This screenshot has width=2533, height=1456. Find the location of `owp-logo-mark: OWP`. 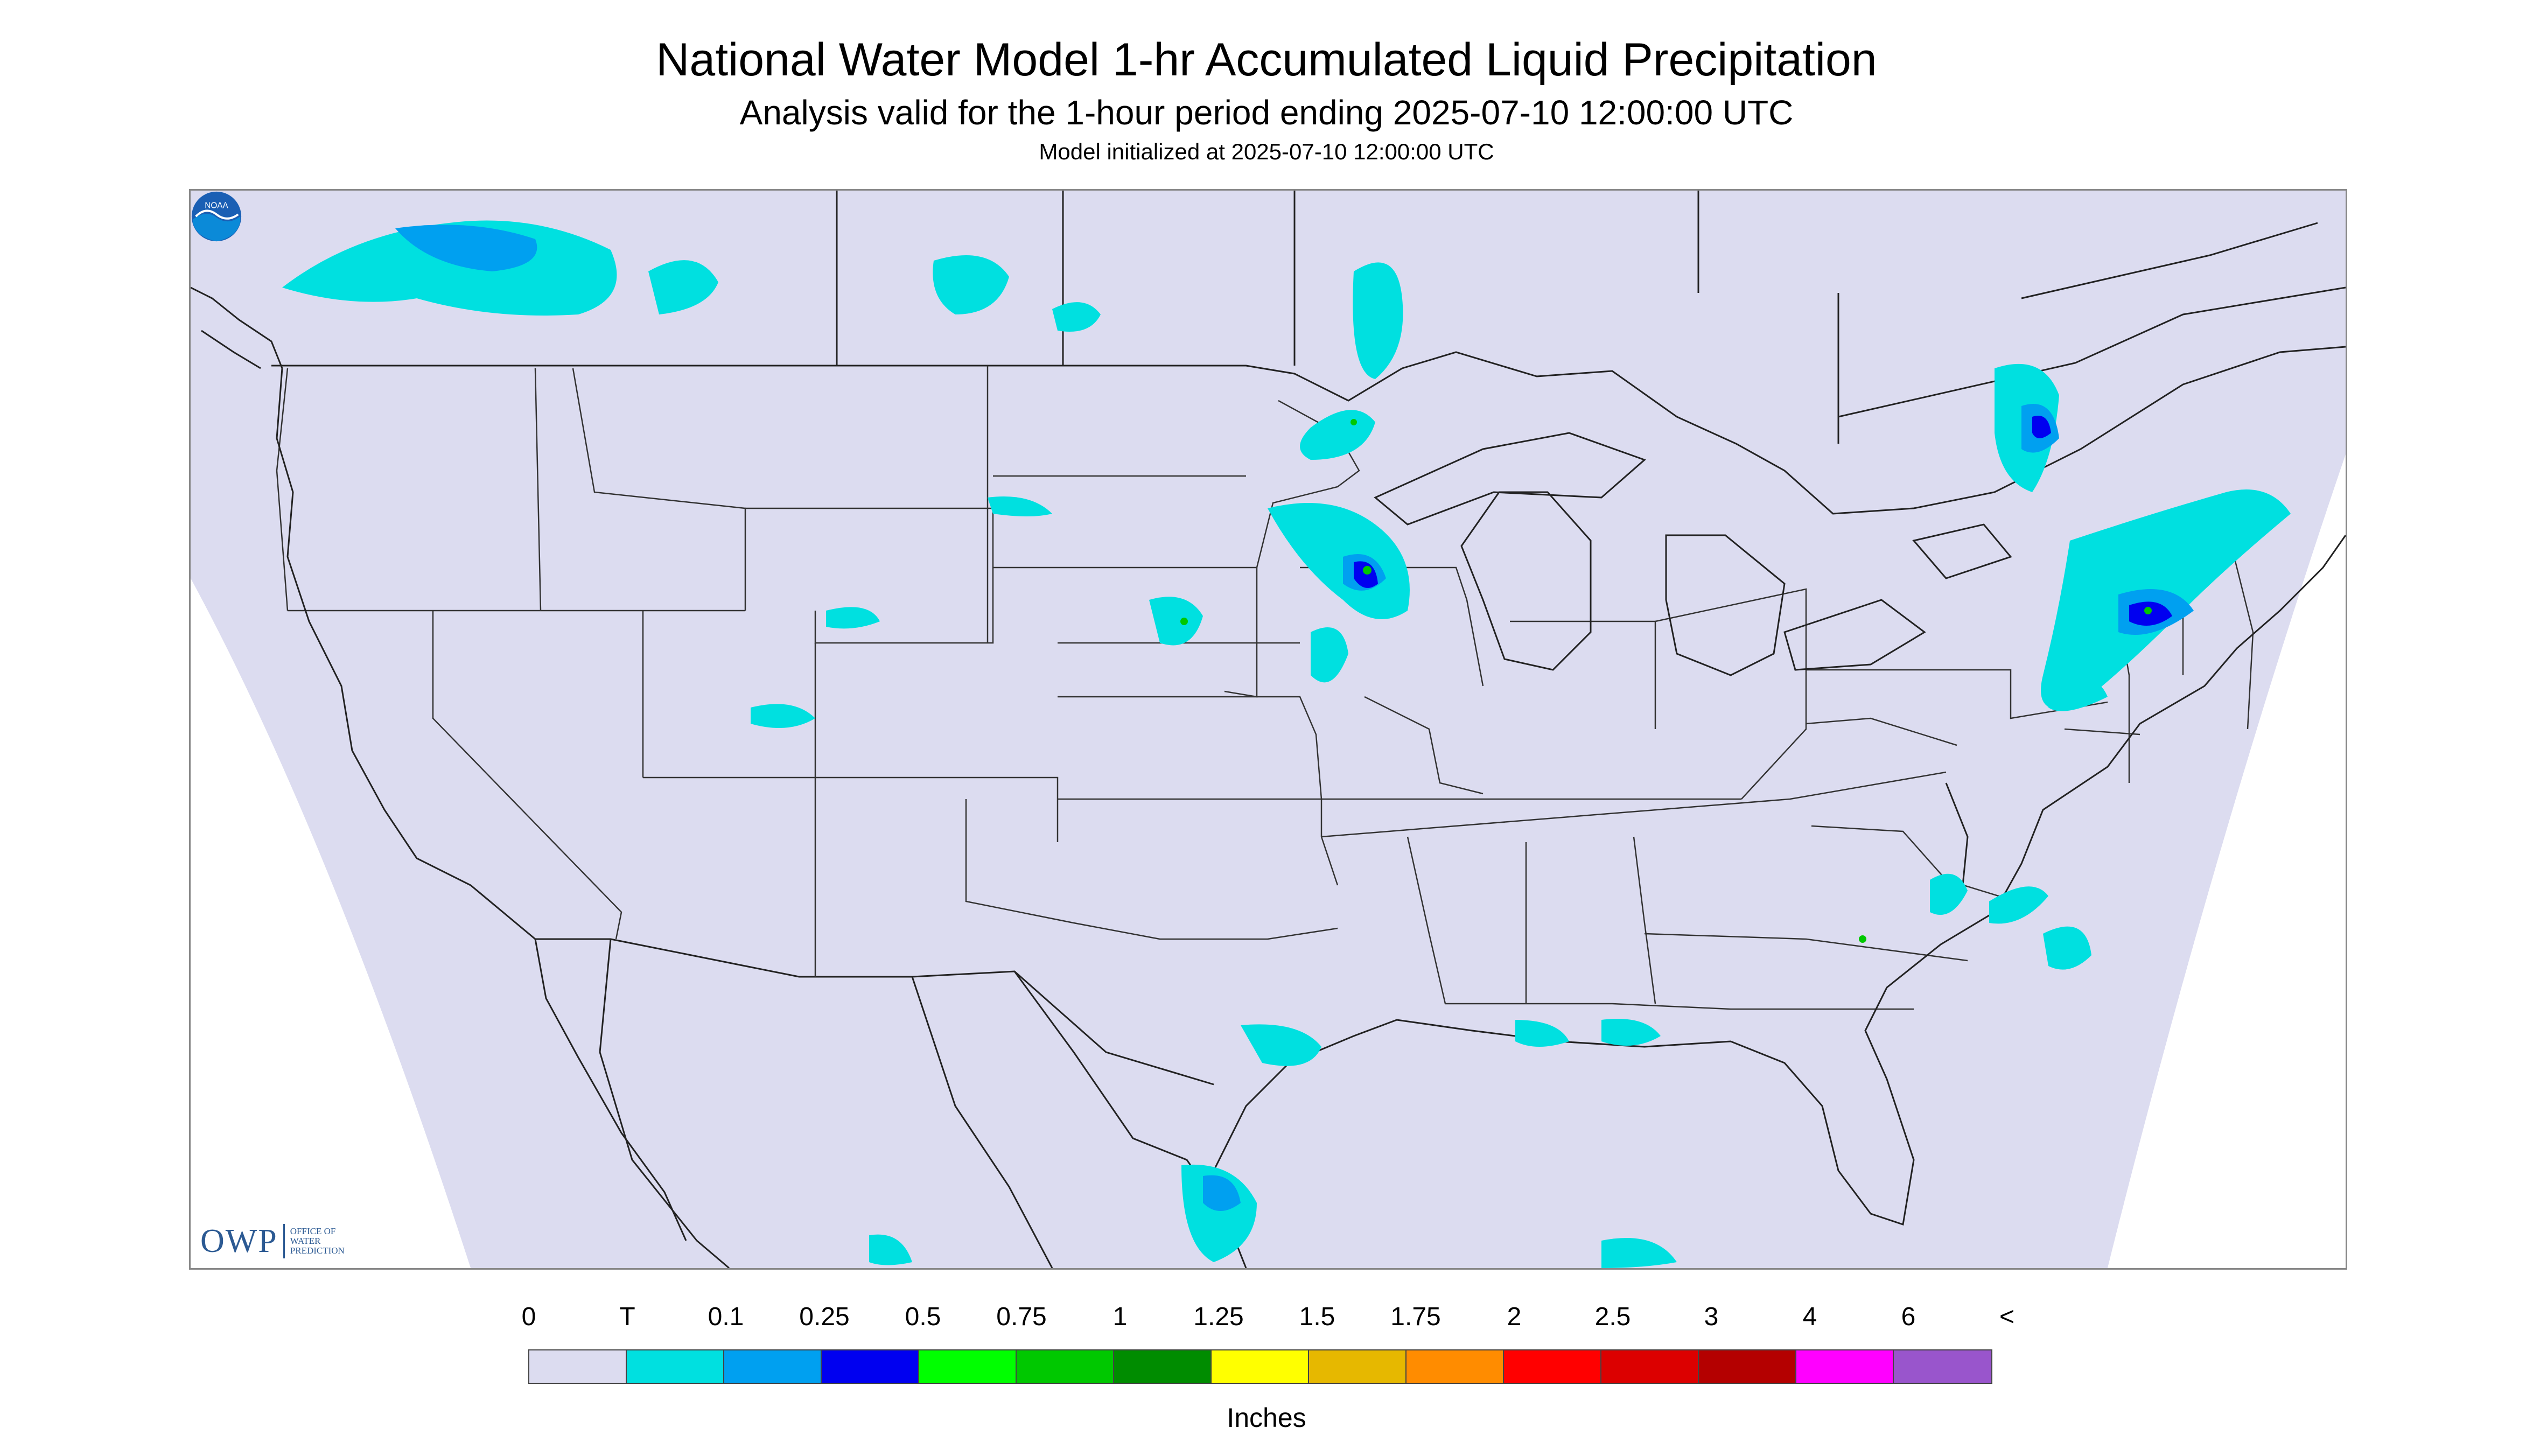

owp-logo-mark: OWP is located at coordinates (239, 1240).